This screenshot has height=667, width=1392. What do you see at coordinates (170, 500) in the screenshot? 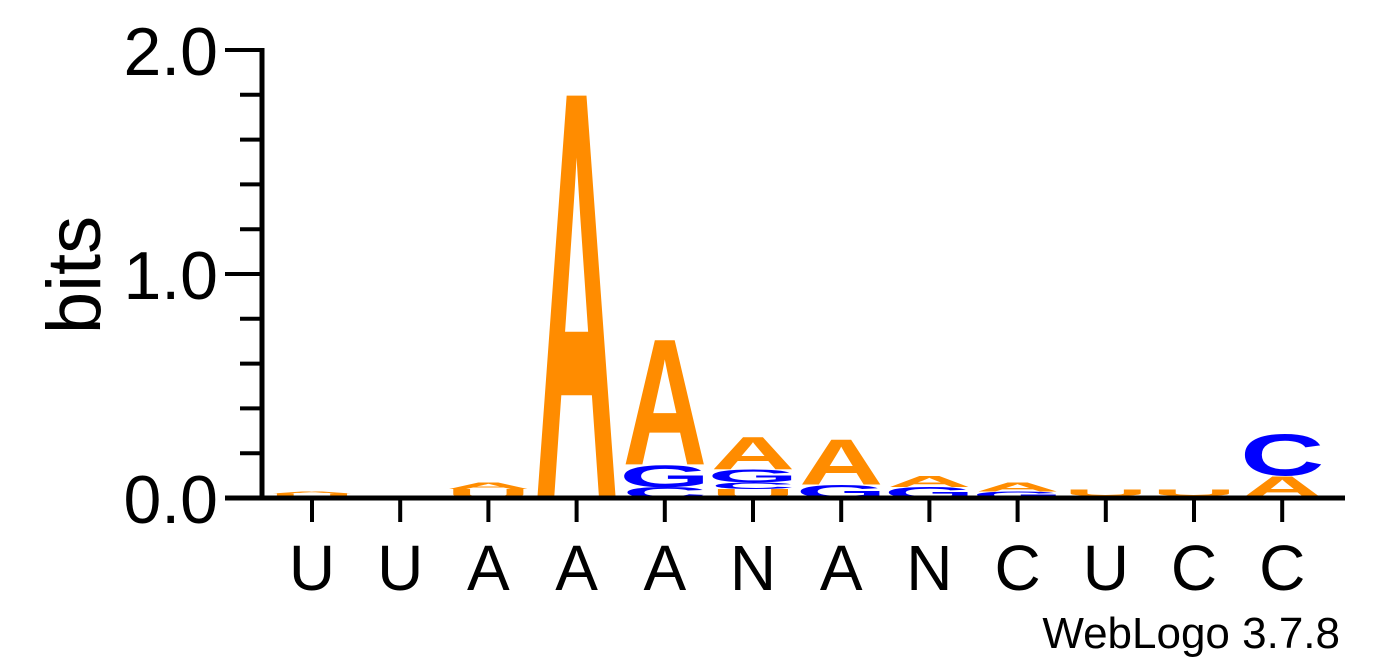
I see `y-tick-label: 0.0` at bounding box center [170, 500].